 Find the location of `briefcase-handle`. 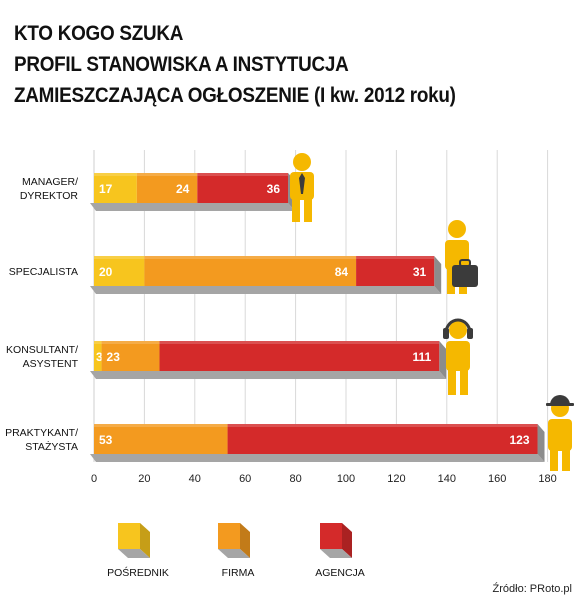

briefcase-handle is located at coordinates (465, 263).